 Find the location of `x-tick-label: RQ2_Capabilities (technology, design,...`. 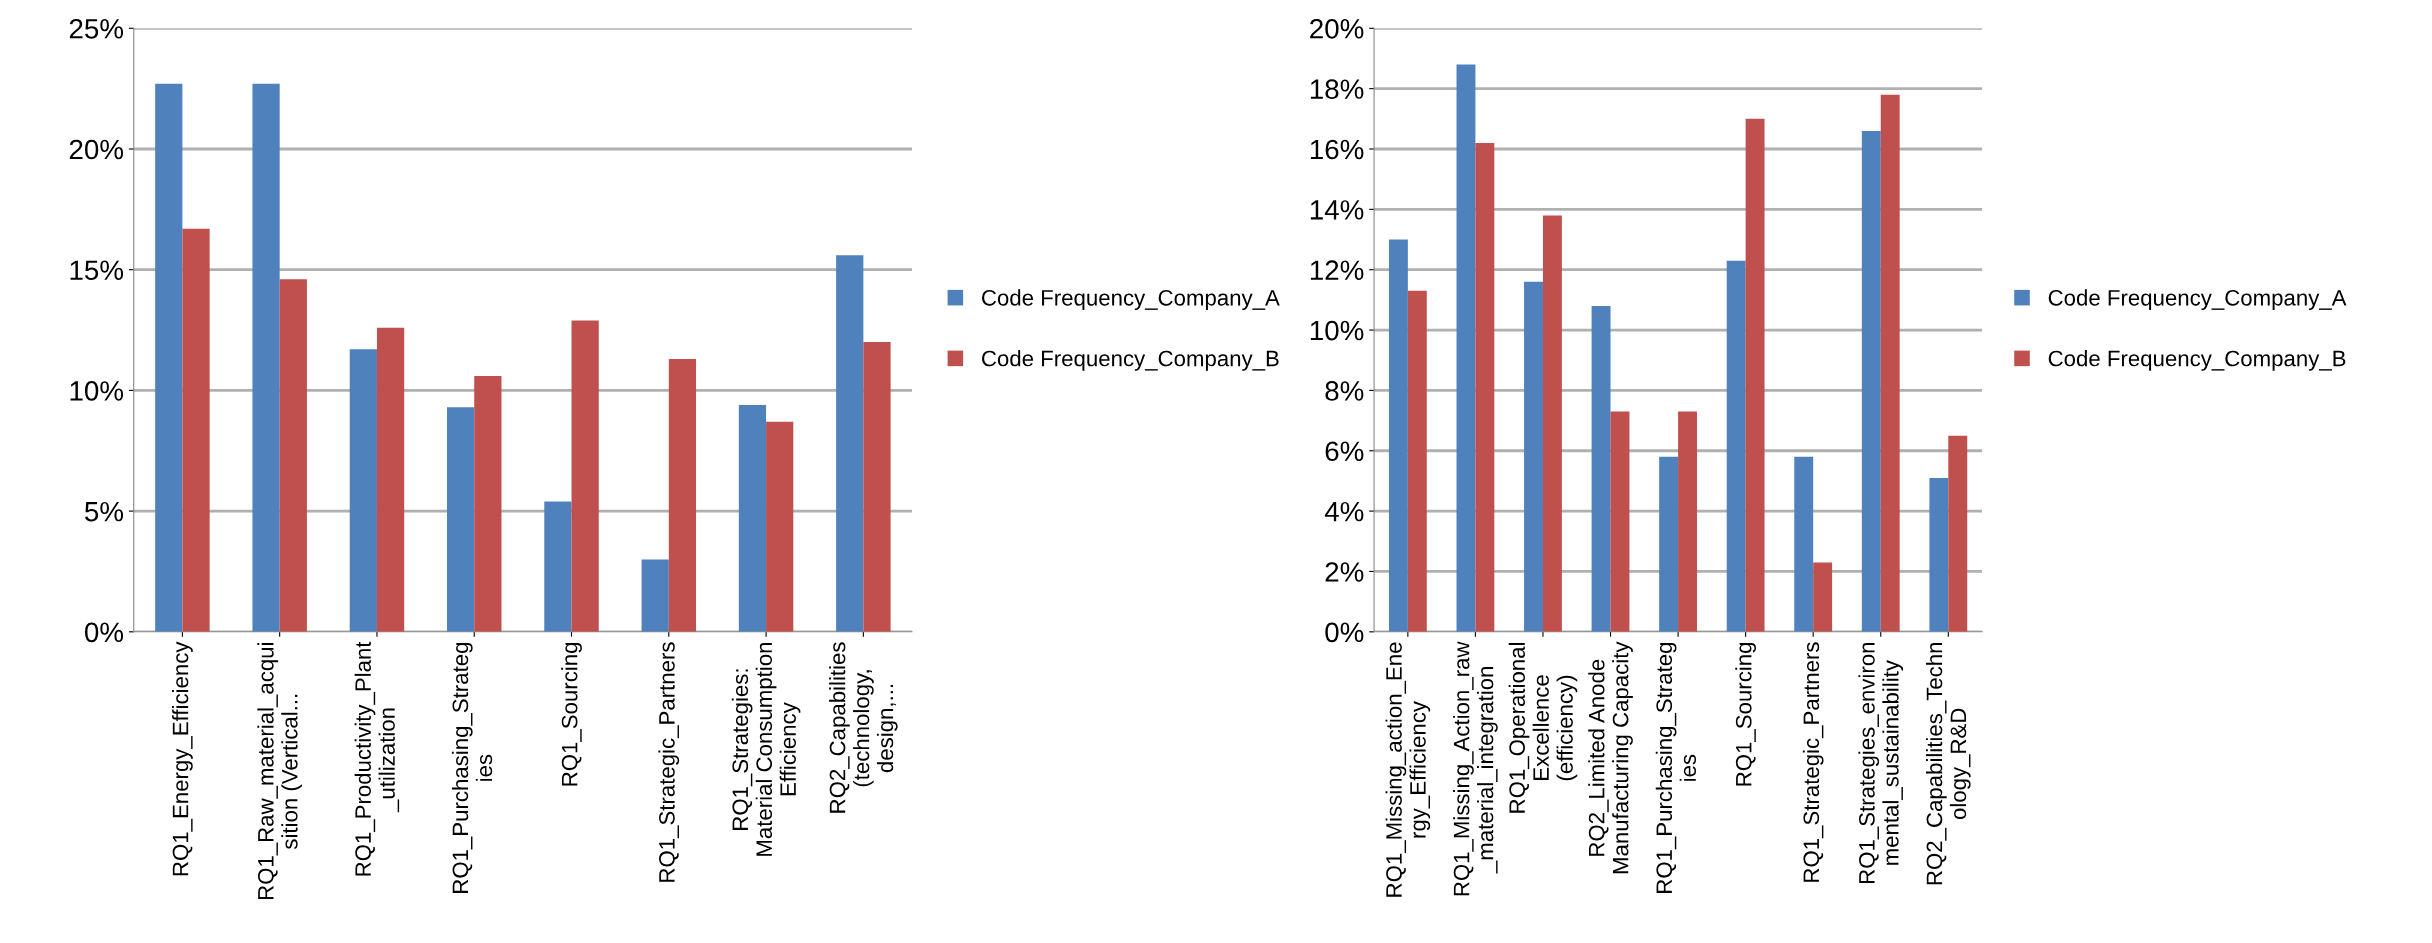

x-tick-label: RQ2_Capabilities (technology, design,... is located at coordinates (863, 727).